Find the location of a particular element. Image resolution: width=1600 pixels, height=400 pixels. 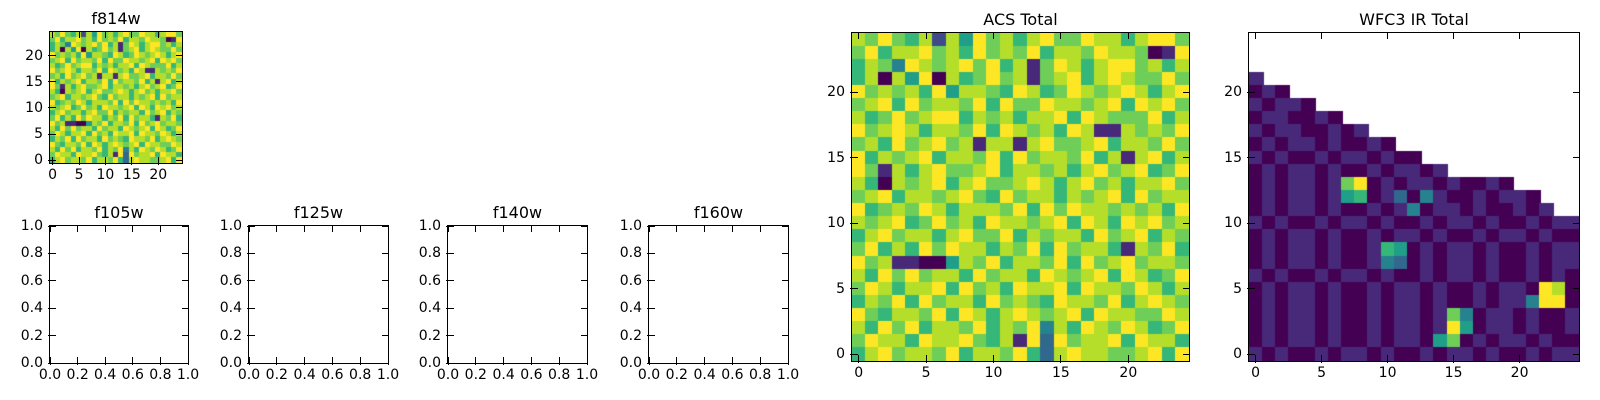

y-tick-label: 10 is located at coordinates (836, 223).